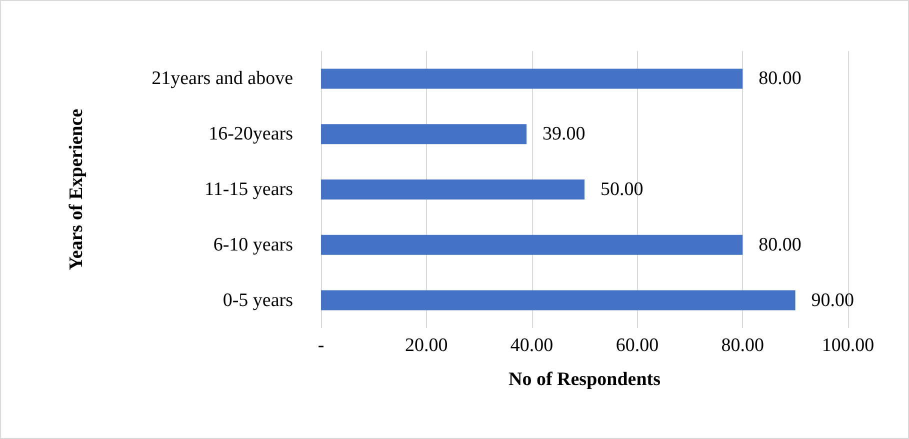 This screenshot has width=909, height=439. Describe the element at coordinates (584, 379) in the screenshot. I see `x-axis-title: No of Respondents` at that location.